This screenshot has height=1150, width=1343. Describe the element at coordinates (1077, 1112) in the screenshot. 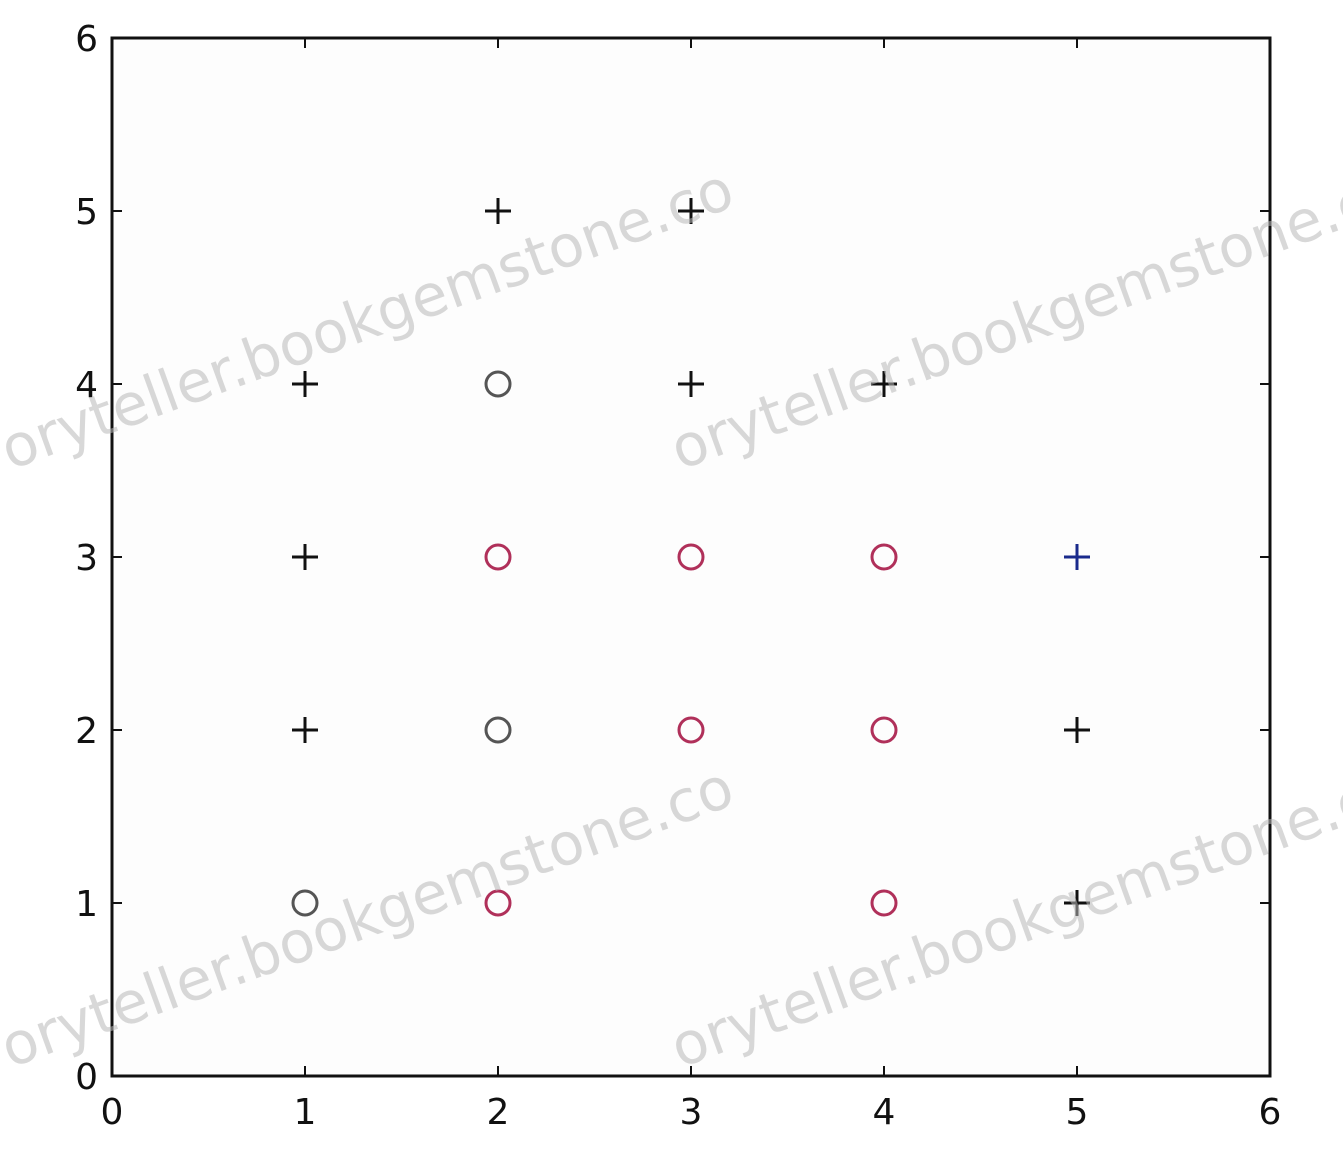

I see `x-tick-label: 5` at that location.